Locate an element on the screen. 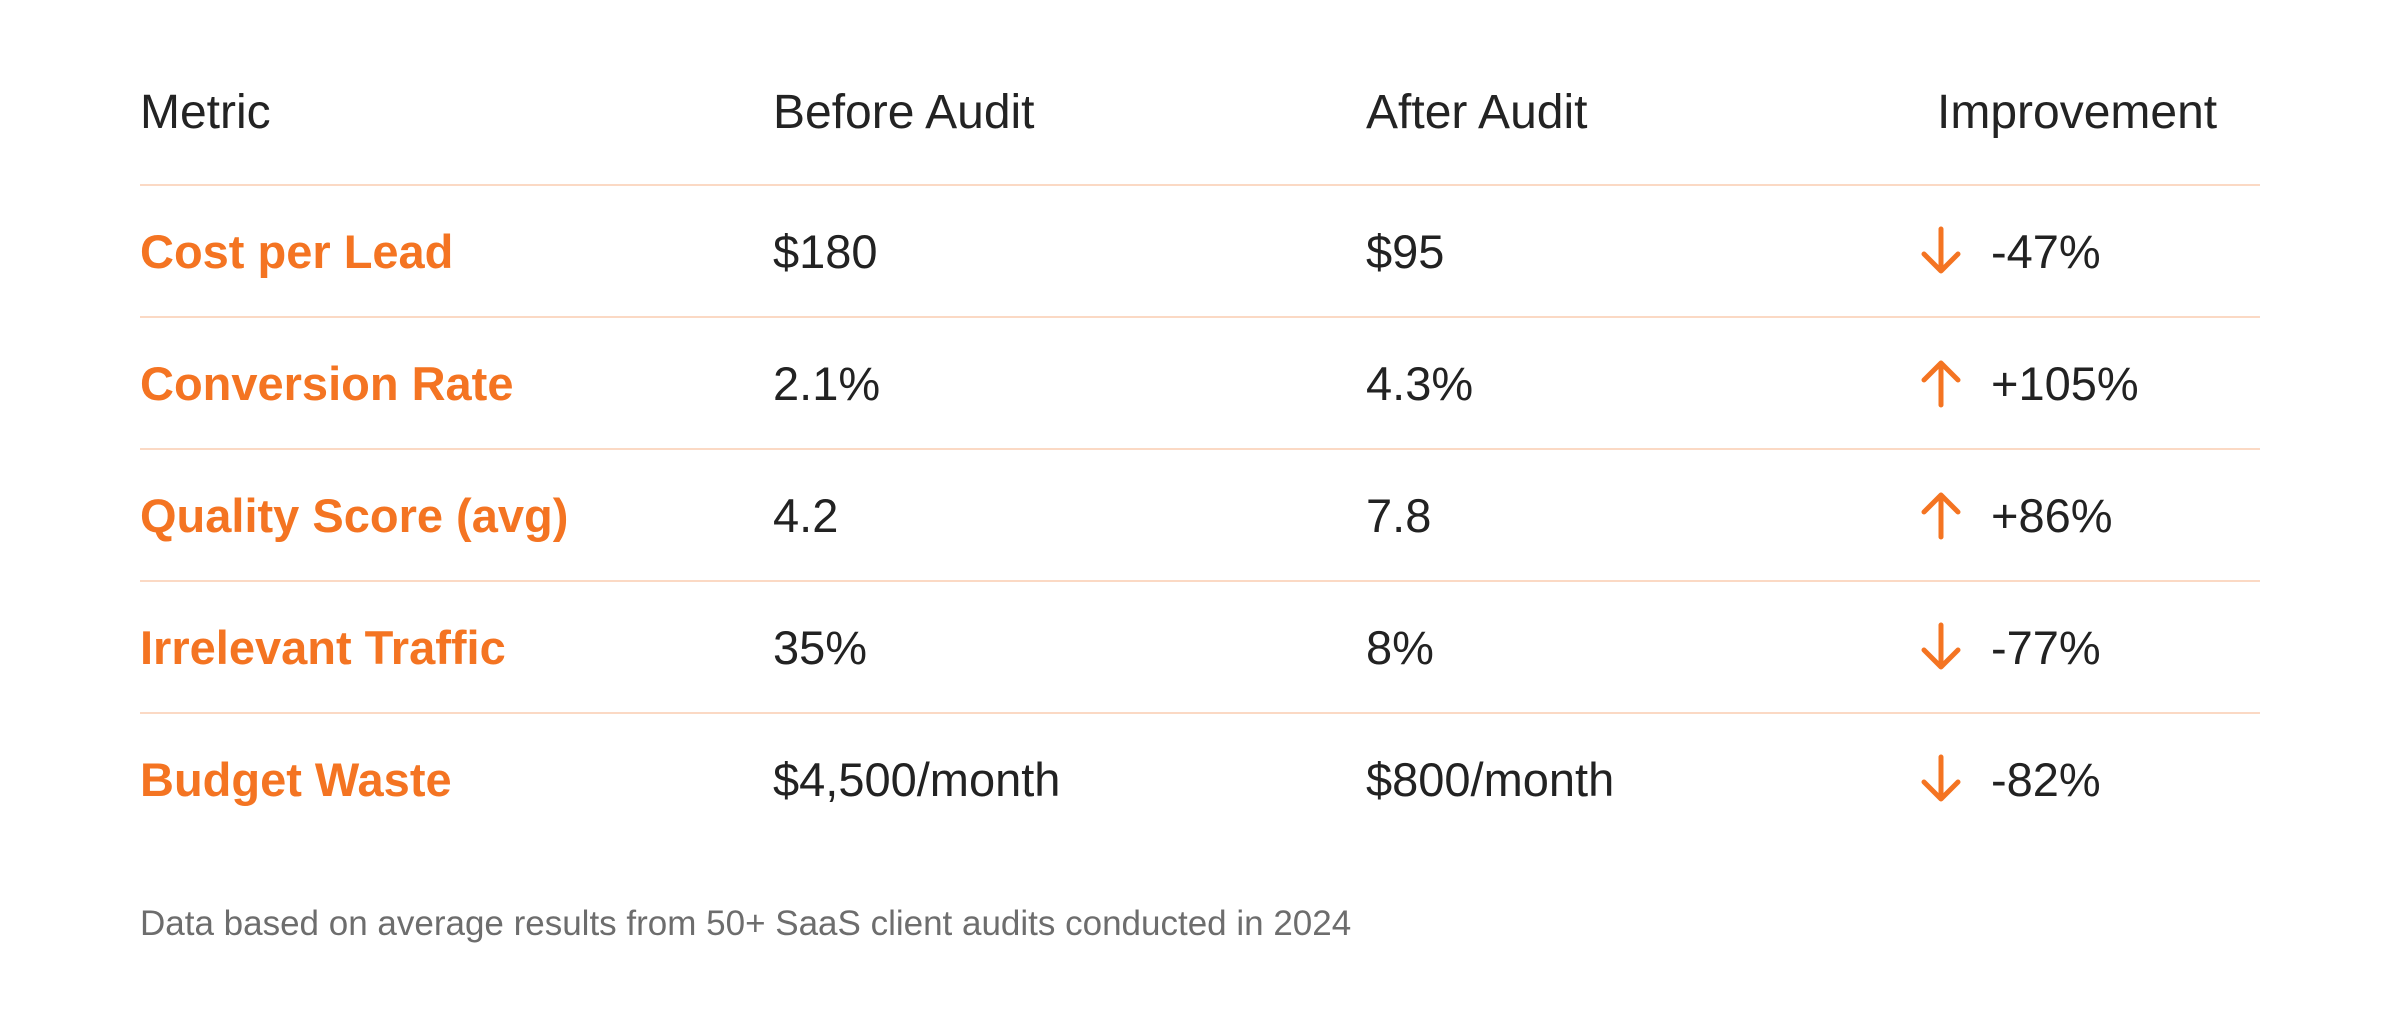  improvement-cell: -82% is located at coordinates (2089, 778).